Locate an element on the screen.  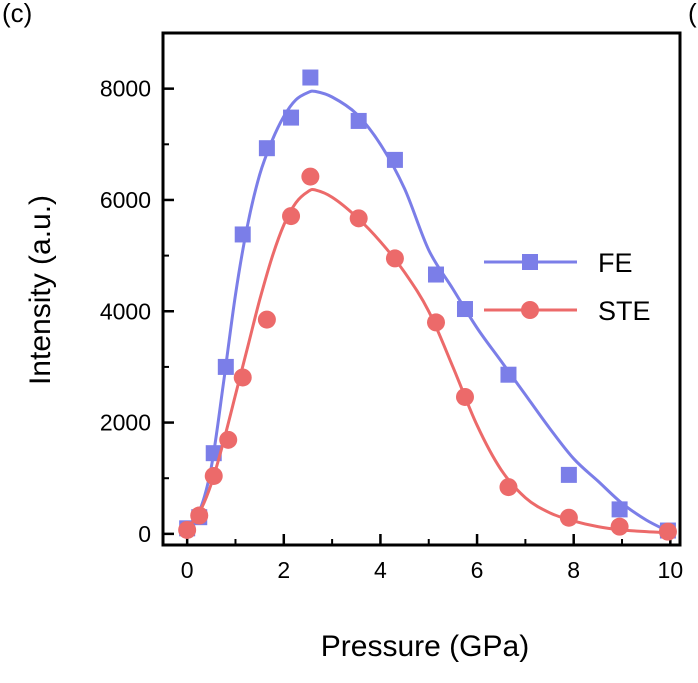
y-tick-label: 6000 is located at coordinates (125, 200).